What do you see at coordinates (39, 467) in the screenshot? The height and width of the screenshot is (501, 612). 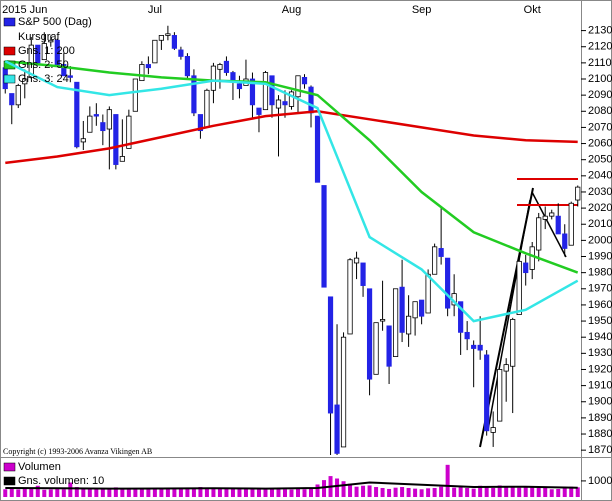 I see `legend-label: Volumen` at bounding box center [39, 467].